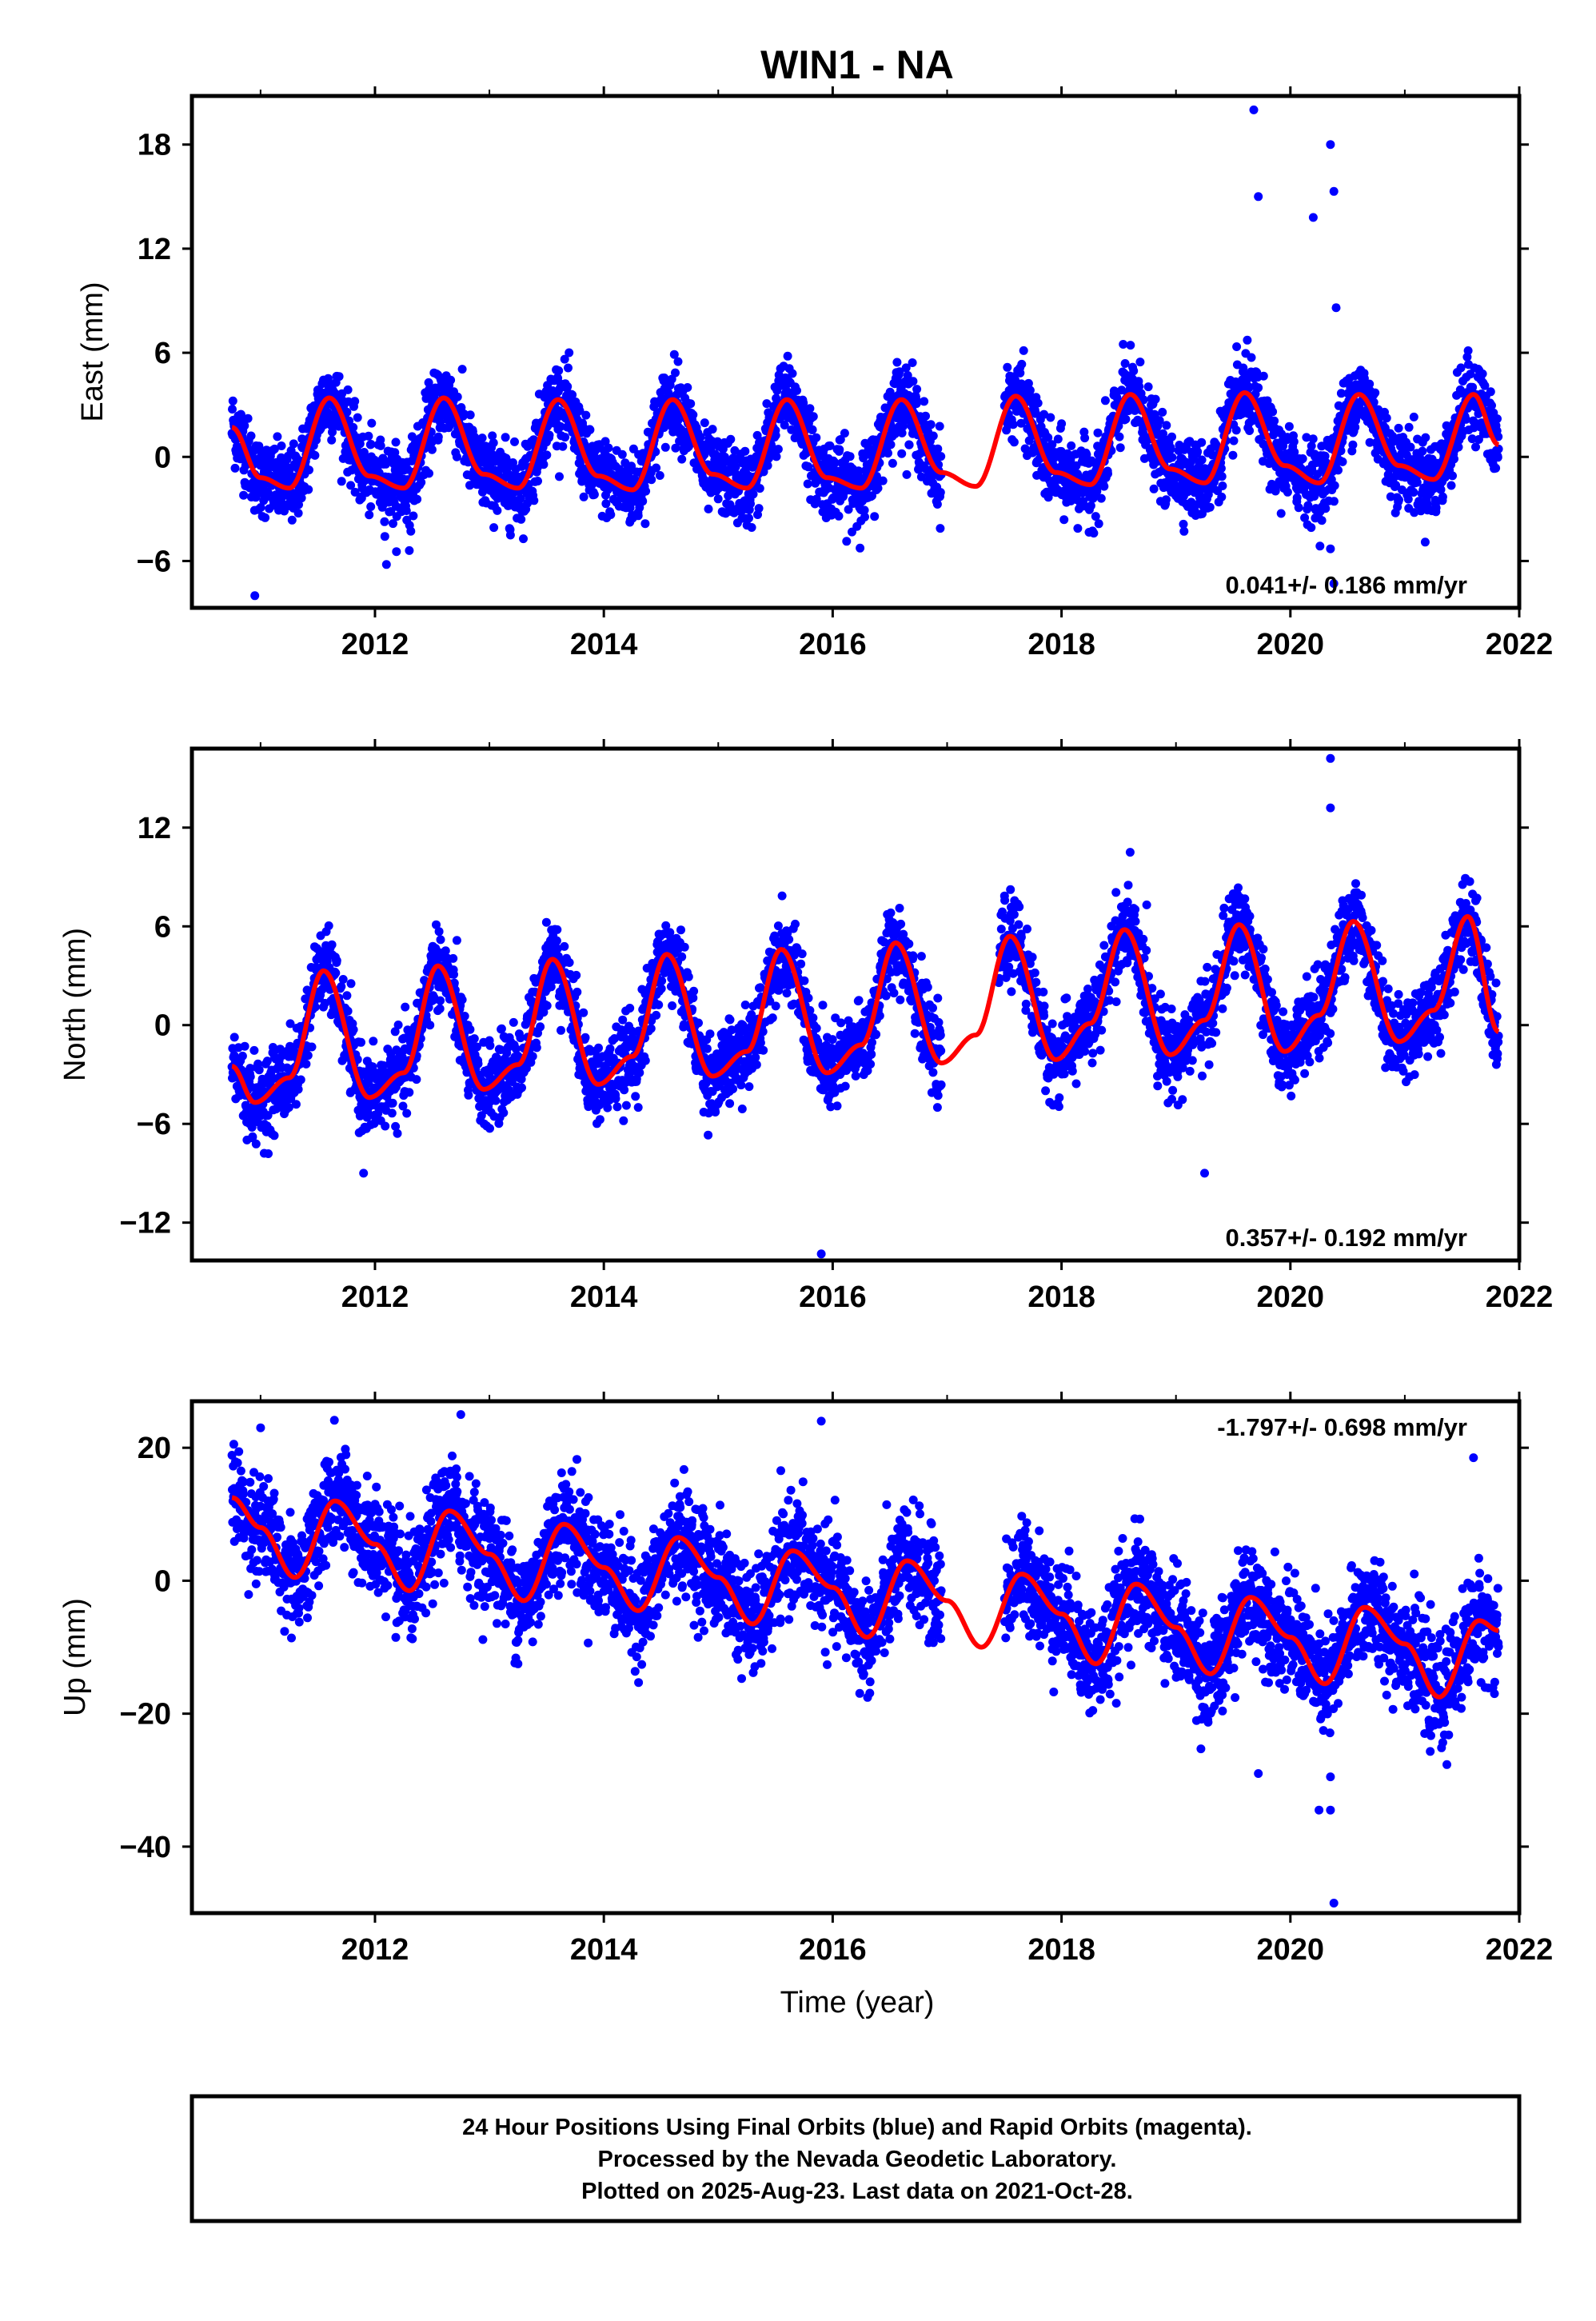 Image resolution: width=1596 pixels, height=2321 pixels. I want to click on chart-title: WIN1 - NA, so click(857, 64).